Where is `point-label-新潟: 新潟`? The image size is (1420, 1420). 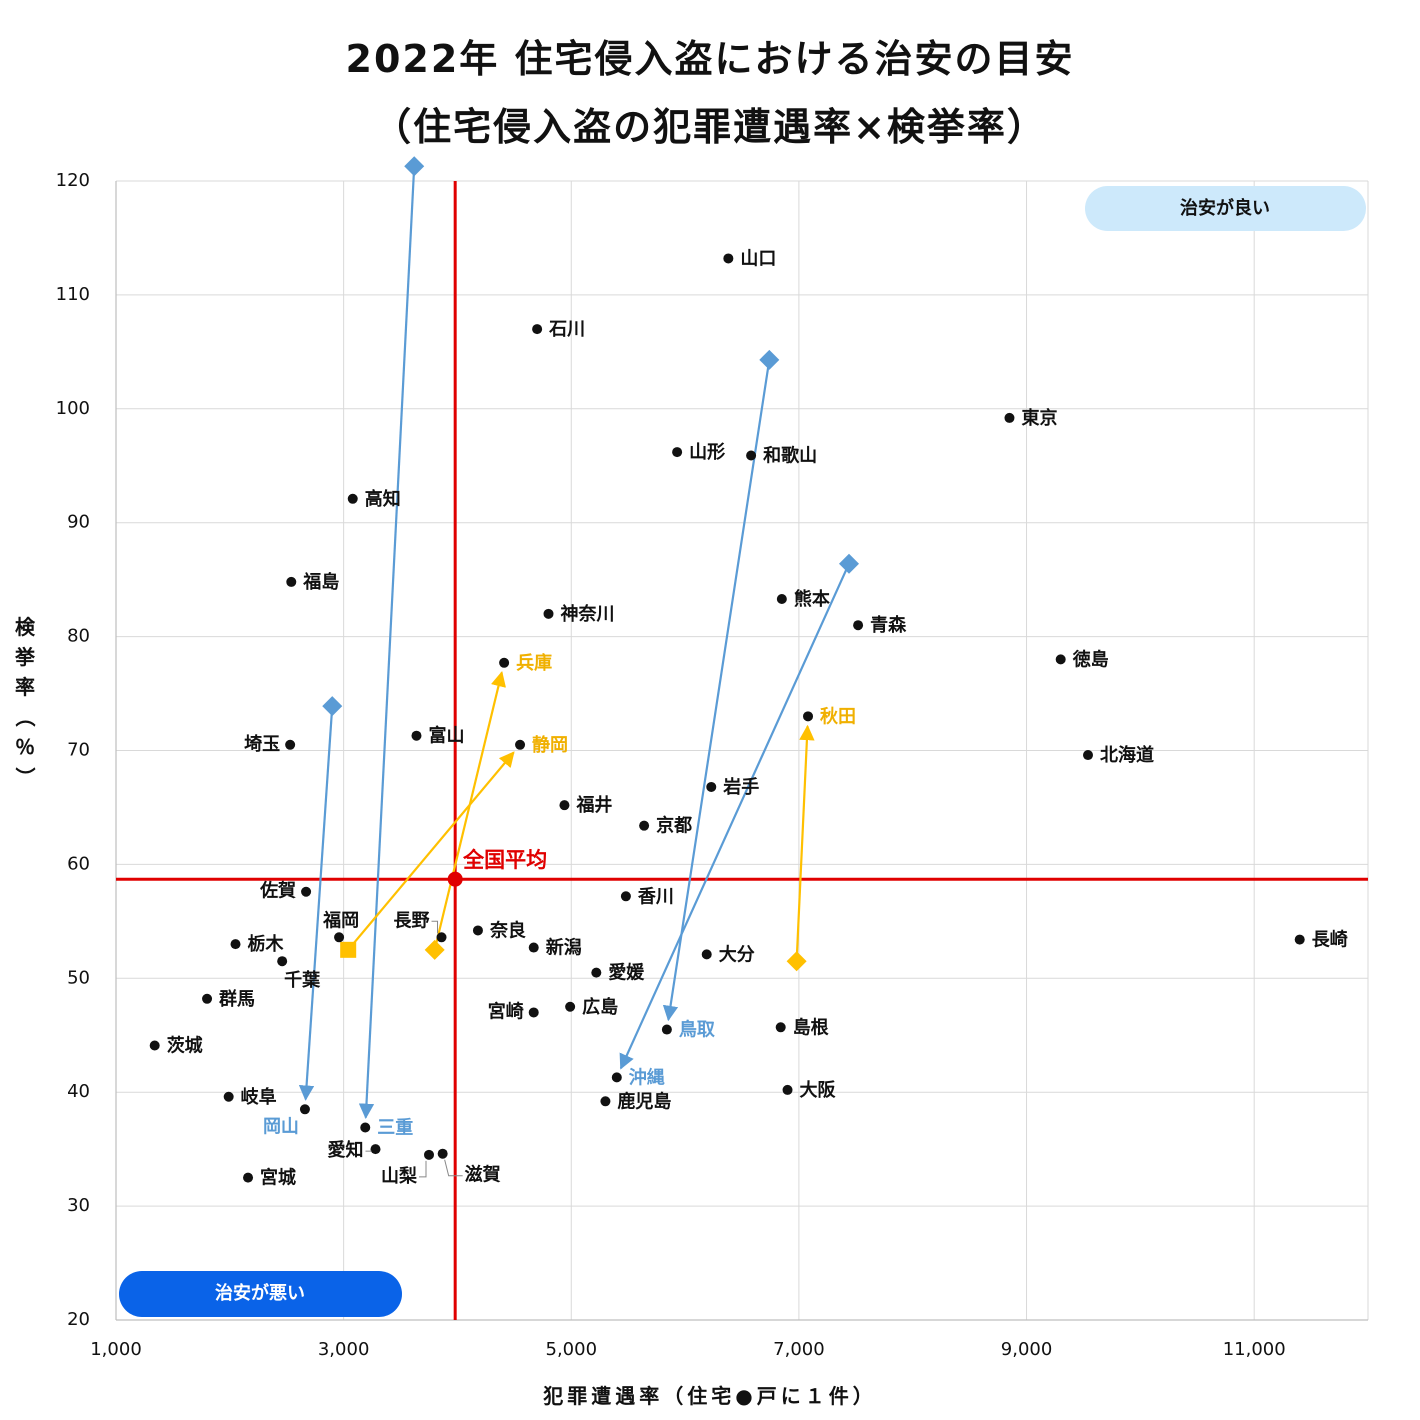
point-label-新潟: 新潟 is located at coordinates (564, 948).